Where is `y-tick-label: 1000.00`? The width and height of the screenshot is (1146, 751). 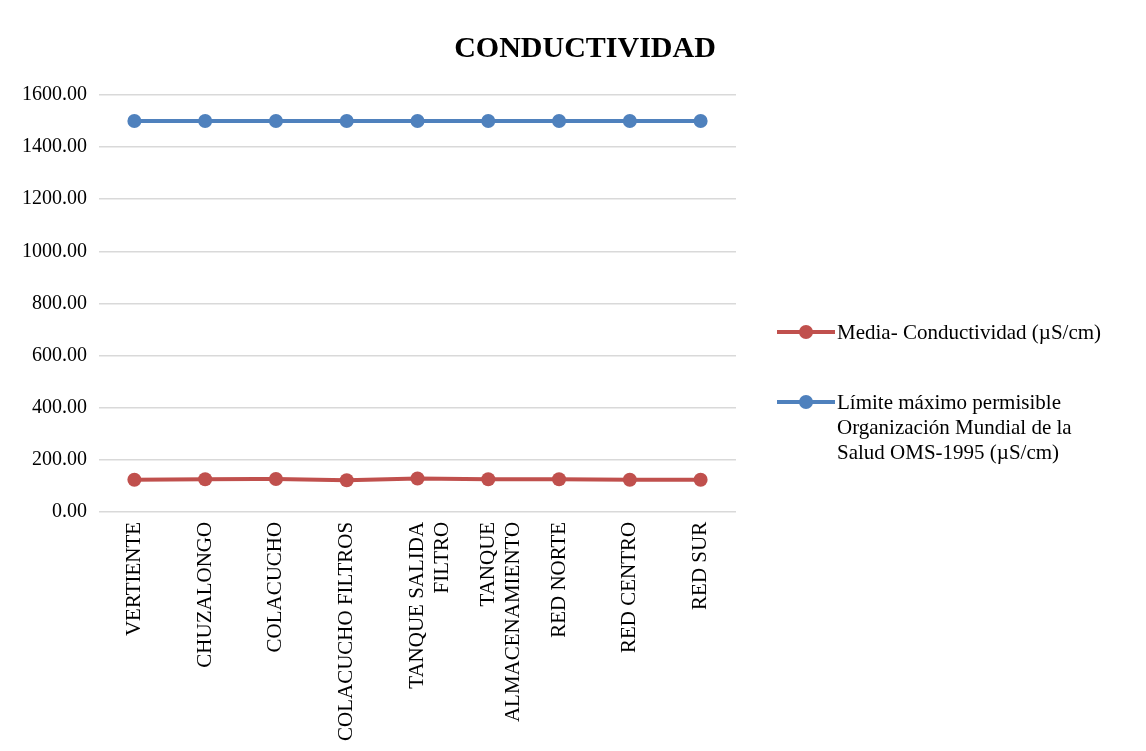 y-tick-label: 1000.00 is located at coordinates (54, 249).